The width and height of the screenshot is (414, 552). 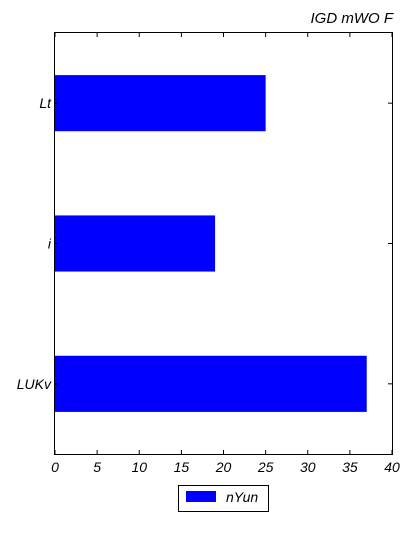 What do you see at coordinates (97, 467) in the screenshot?
I see `x-tick-label: 5` at bounding box center [97, 467].